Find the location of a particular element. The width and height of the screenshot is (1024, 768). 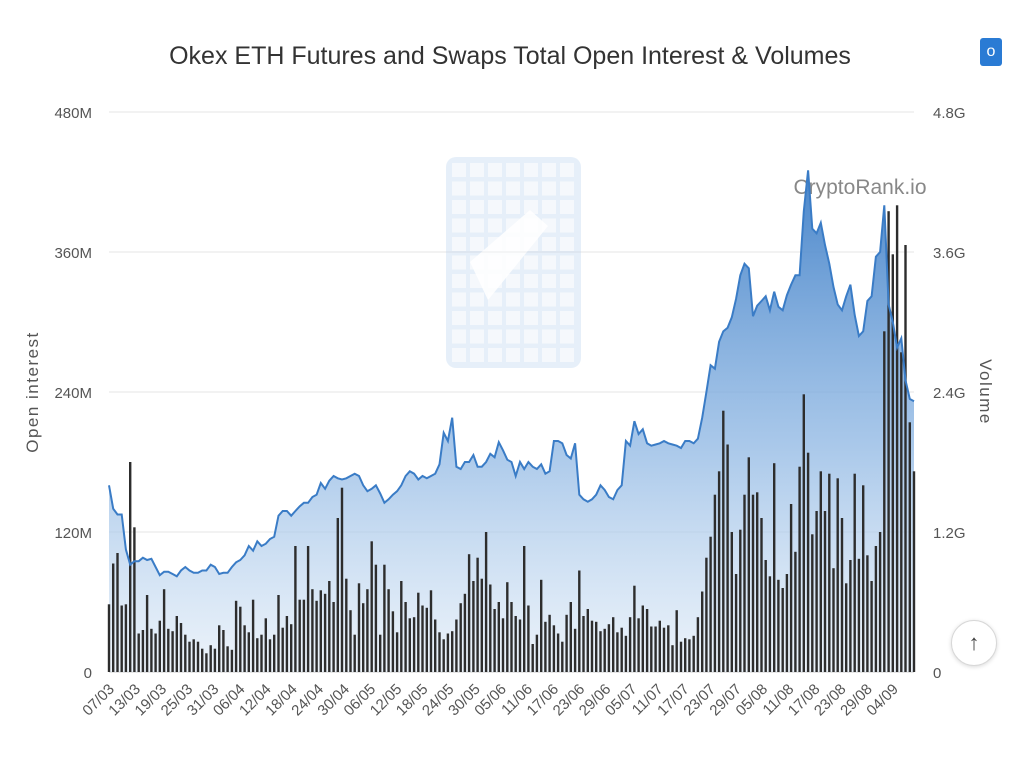

camera-icon: o is located at coordinates (991, 52).